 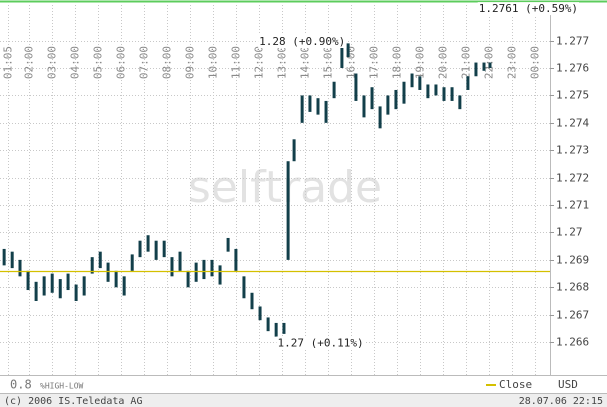 What do you see at coordinates (121, 62) in the screenshot?
I see `x-tick-label: 06:00` at bounding box center [121, 62].